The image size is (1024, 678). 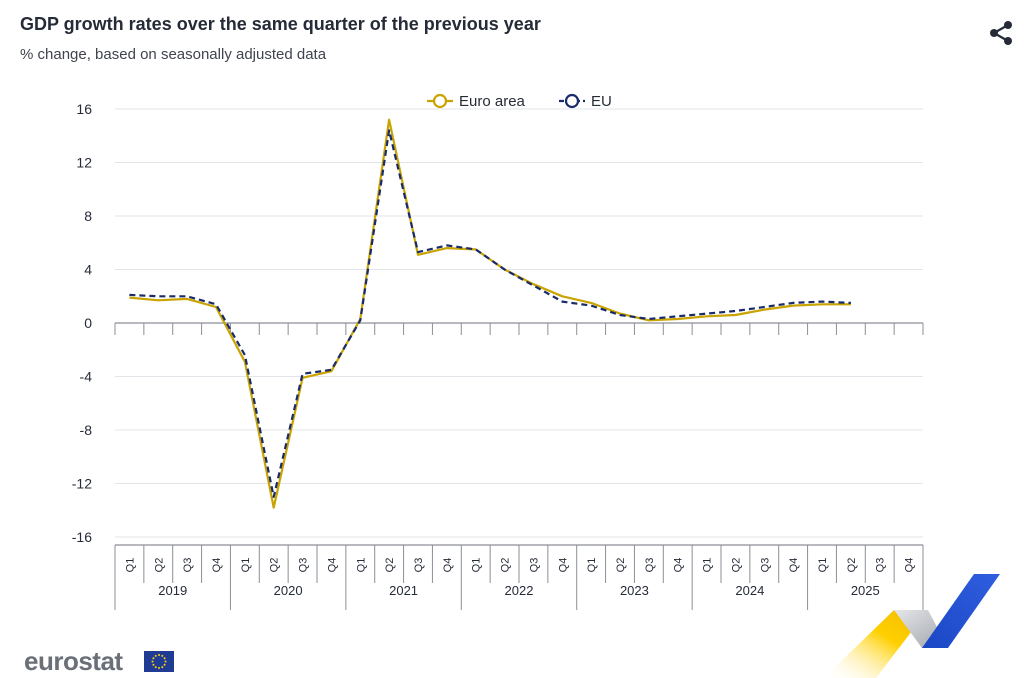 What do you see at coordinates (86, 377) in the screenshot?
I see `y-tick-label: -4` at bounding box center [86, 377].